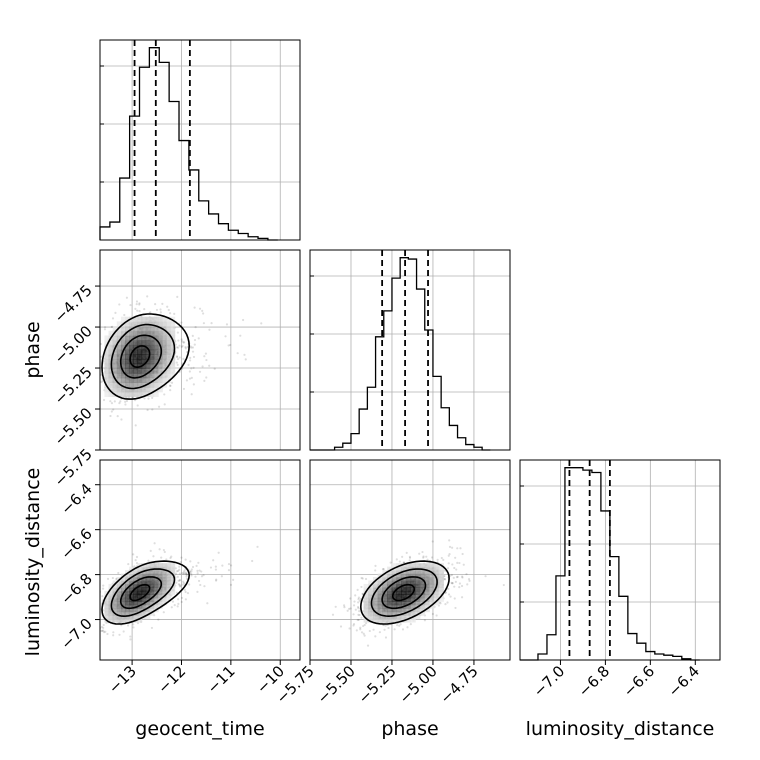 The width and height of the screenshot is (760, 760). I want to click on y-label-luminosity-distance: luminosity_distance, so click(33, 562).